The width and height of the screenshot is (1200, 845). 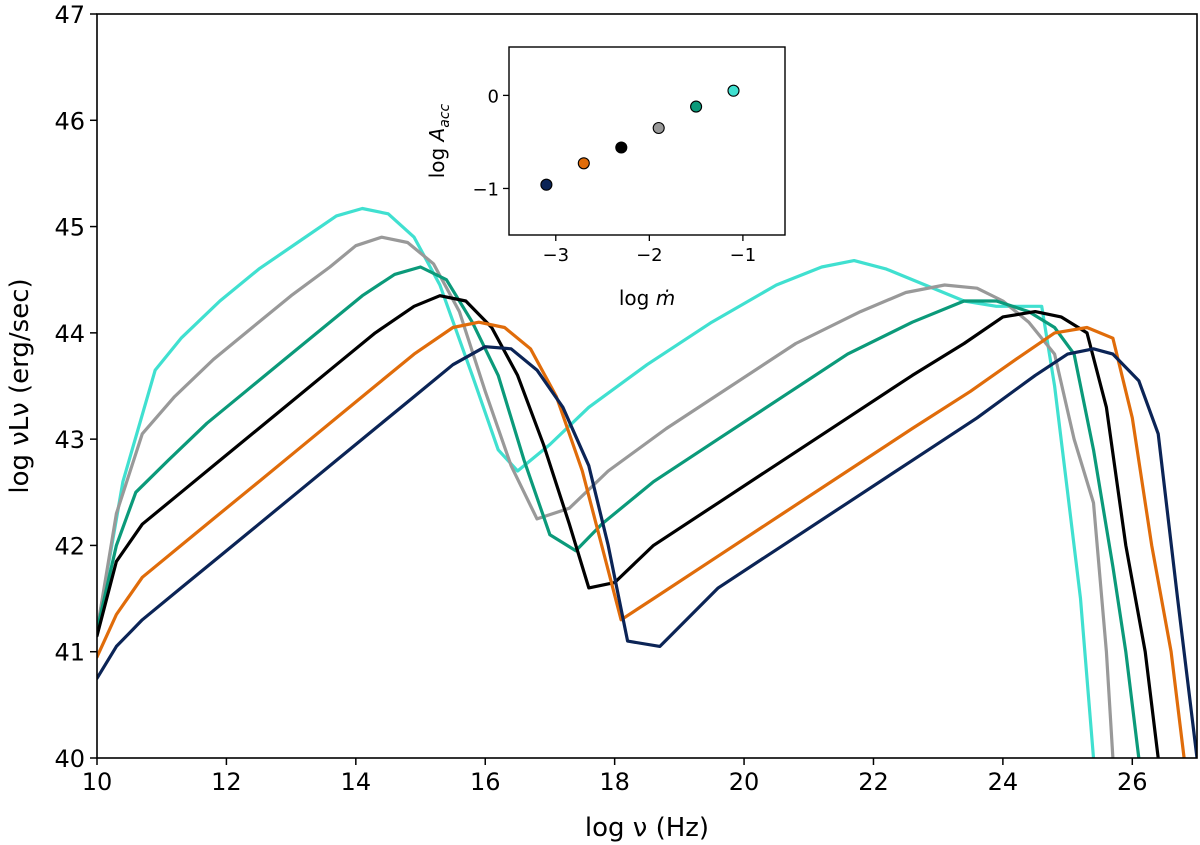 I want to click on inset-y-tick-label: 0, so click(x=493, y=96).